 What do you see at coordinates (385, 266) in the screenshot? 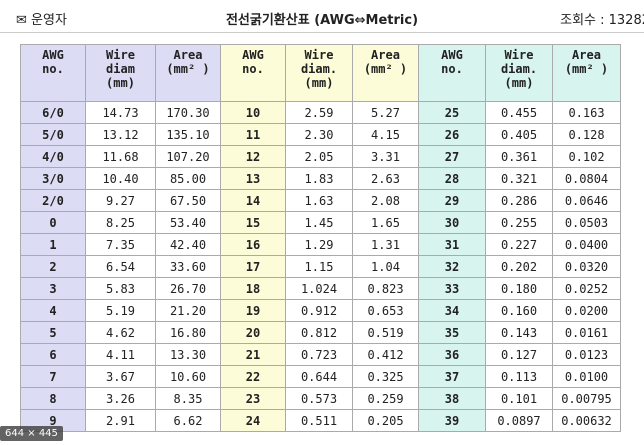
I see `value-cell: 1.04` at bounding box center [385, 266].